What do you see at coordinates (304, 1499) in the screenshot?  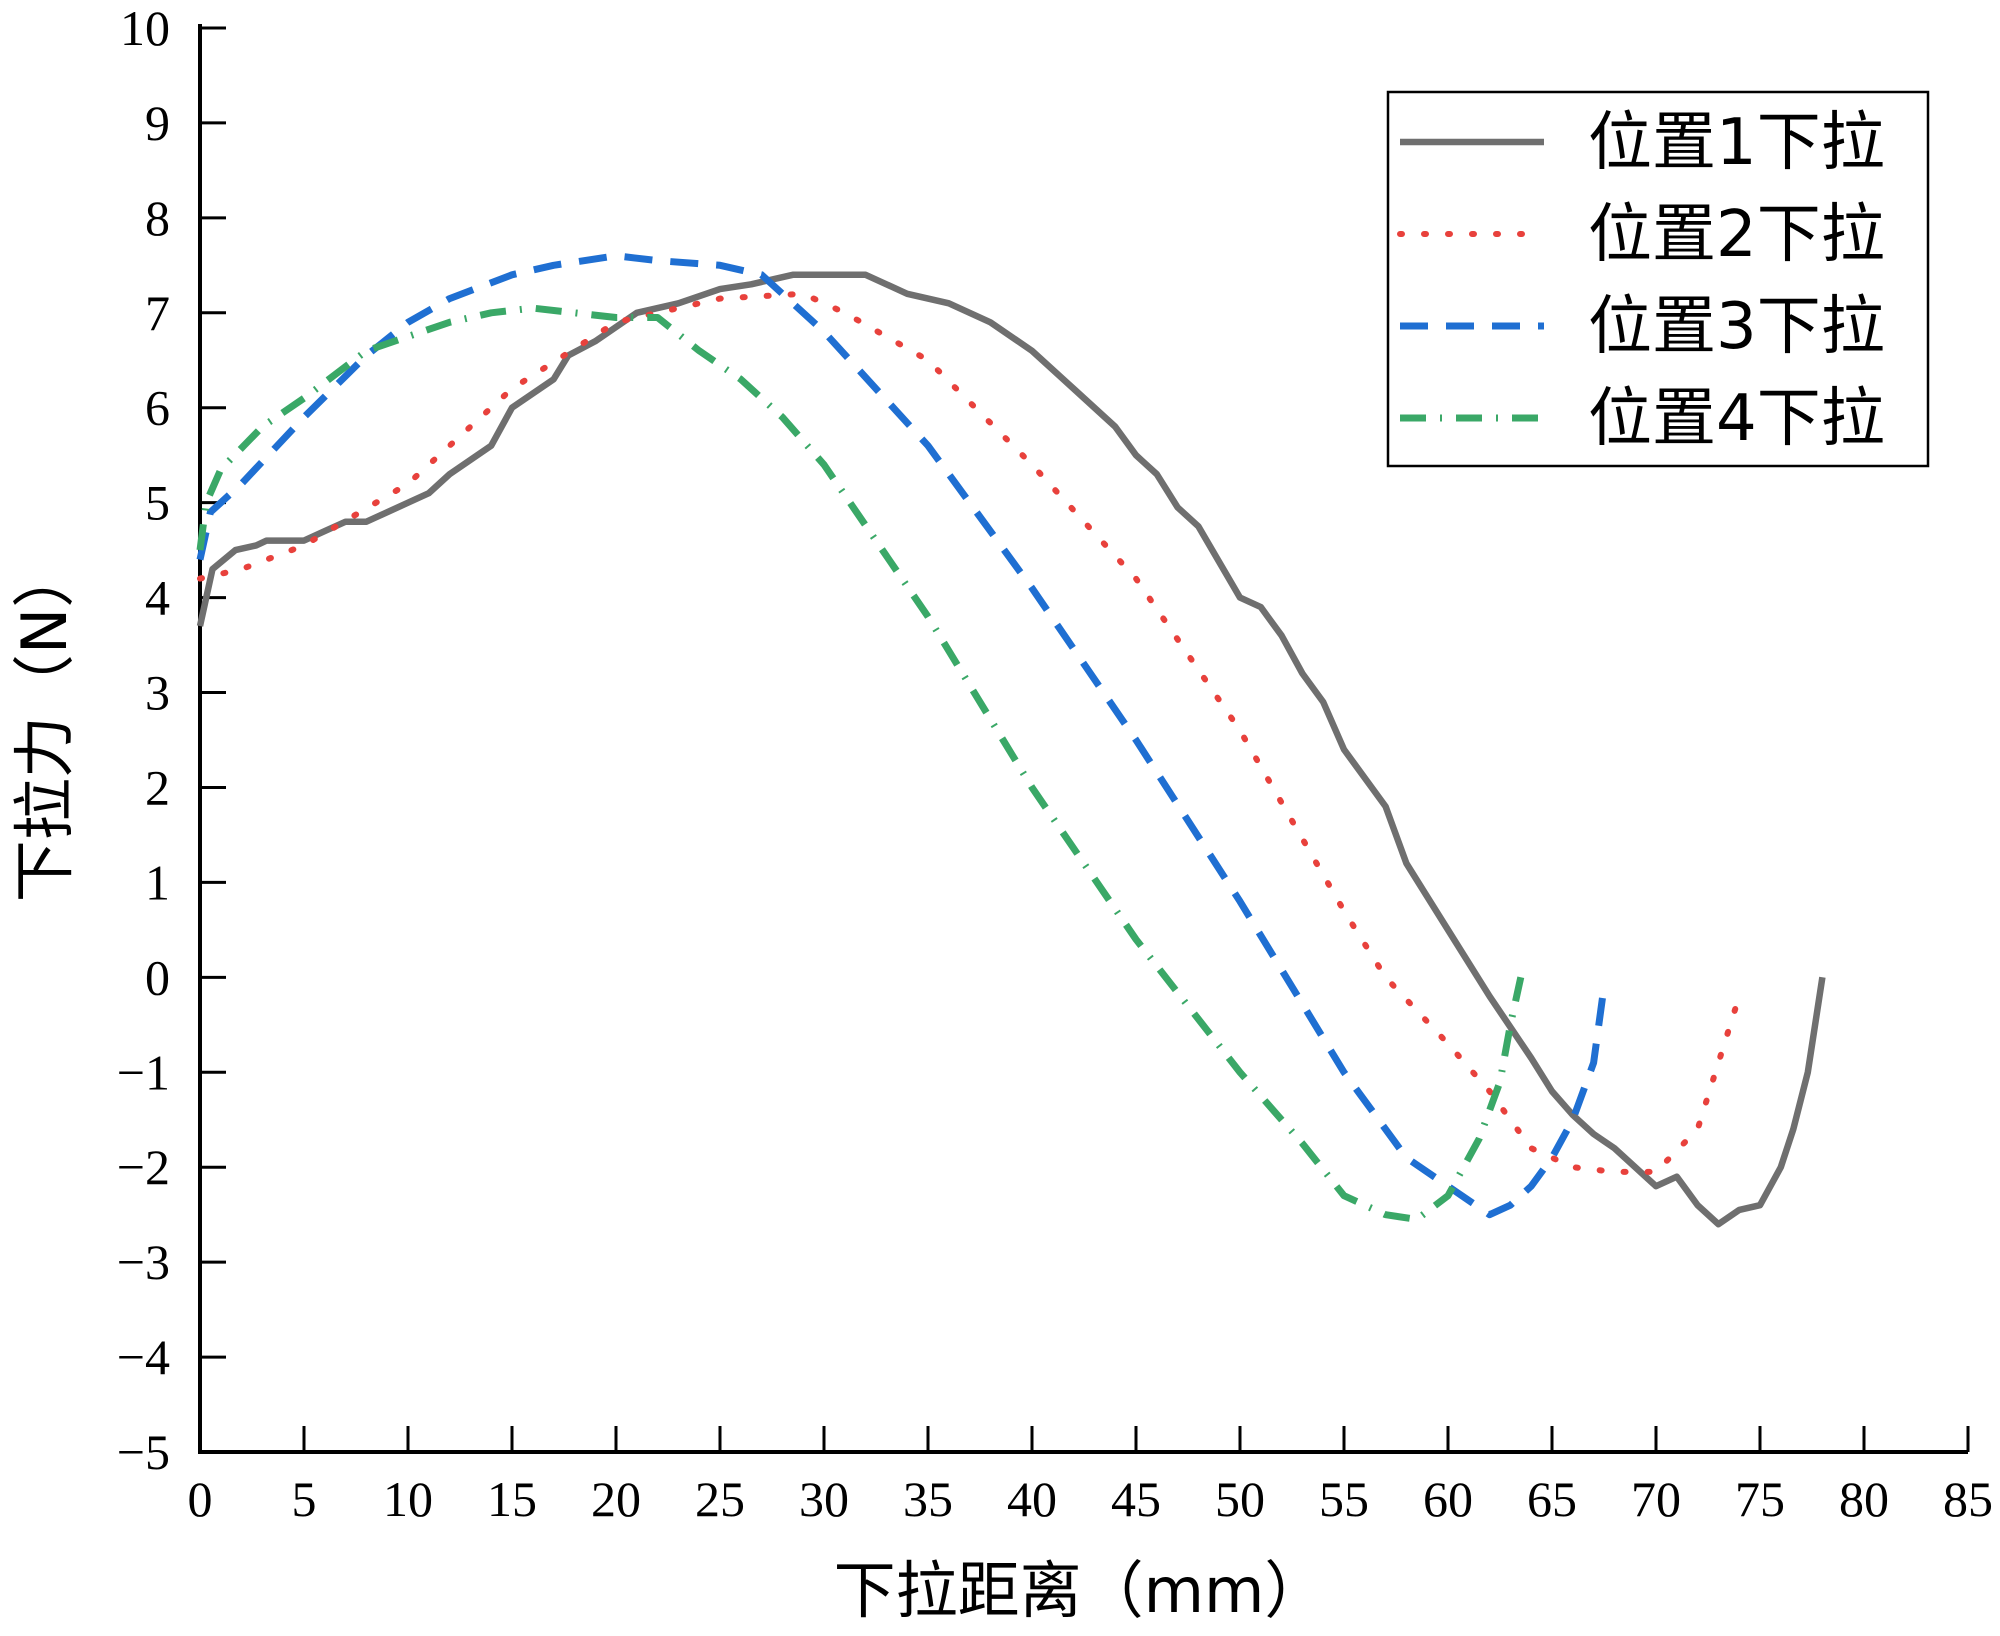 I see `x-tick-label: 5` at bounding box center [304, 1499].